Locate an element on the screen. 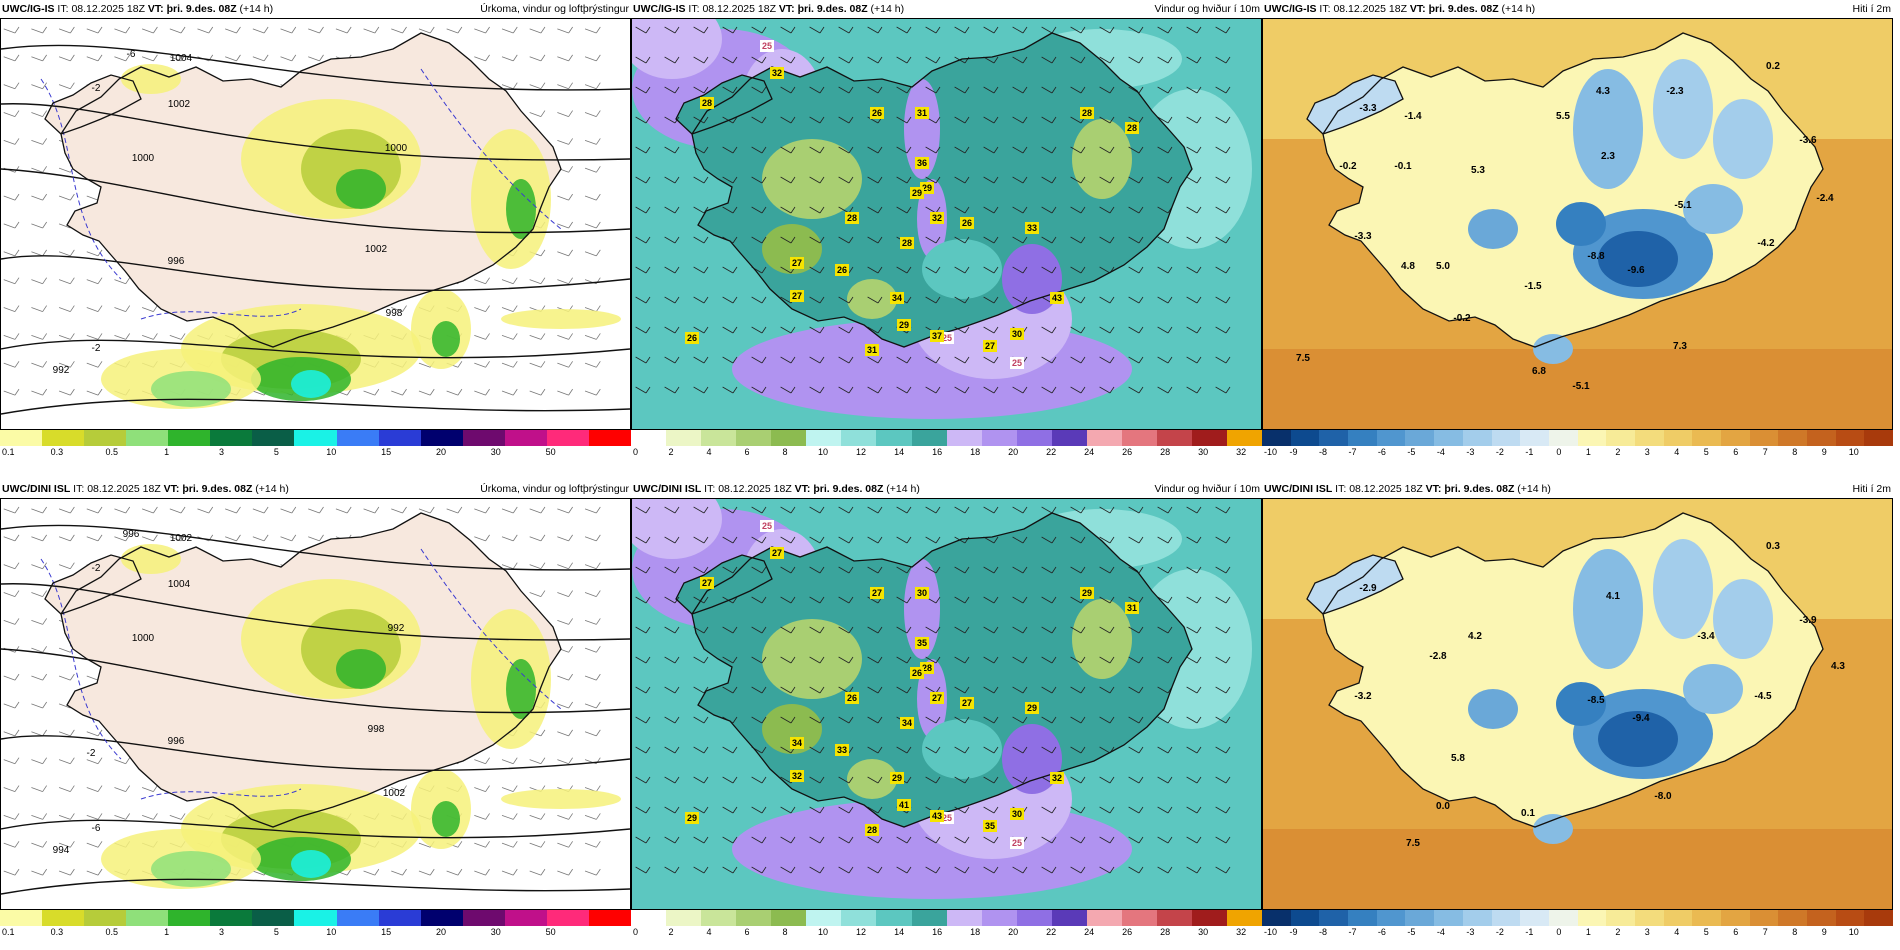  temperature-value: -3.3 is located at coordinates (1363, 236).